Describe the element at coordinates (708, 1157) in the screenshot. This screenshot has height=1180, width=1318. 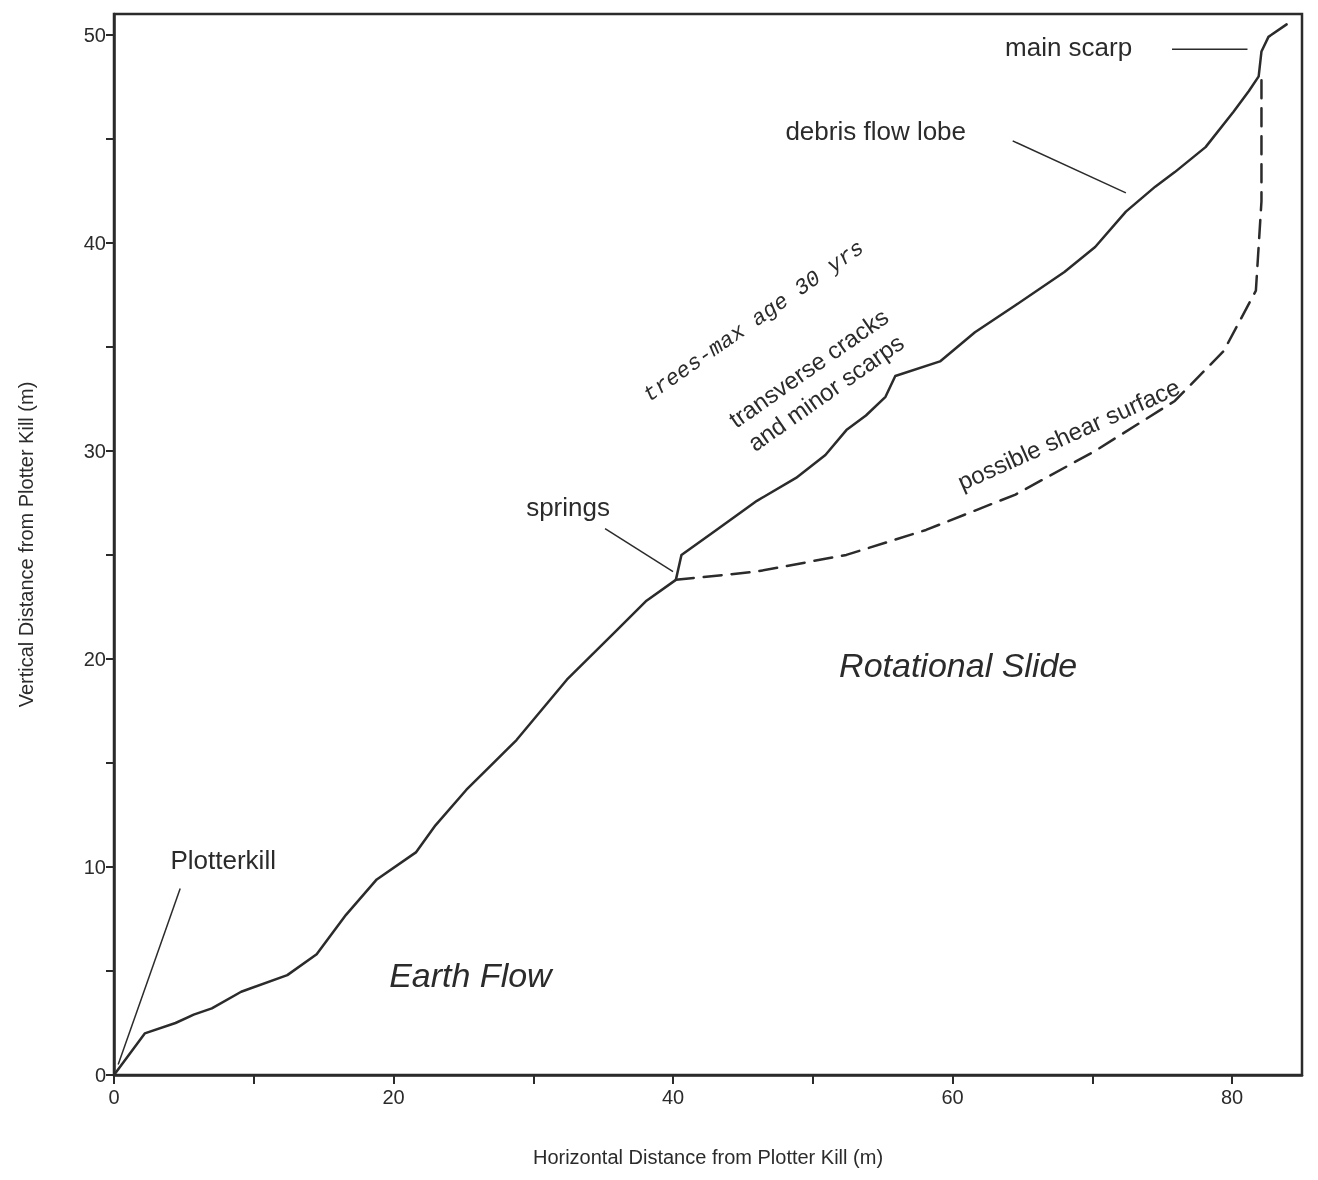
I see `x-axis-title: Horizontal Distance from Plotter Kill (m)` at that location.